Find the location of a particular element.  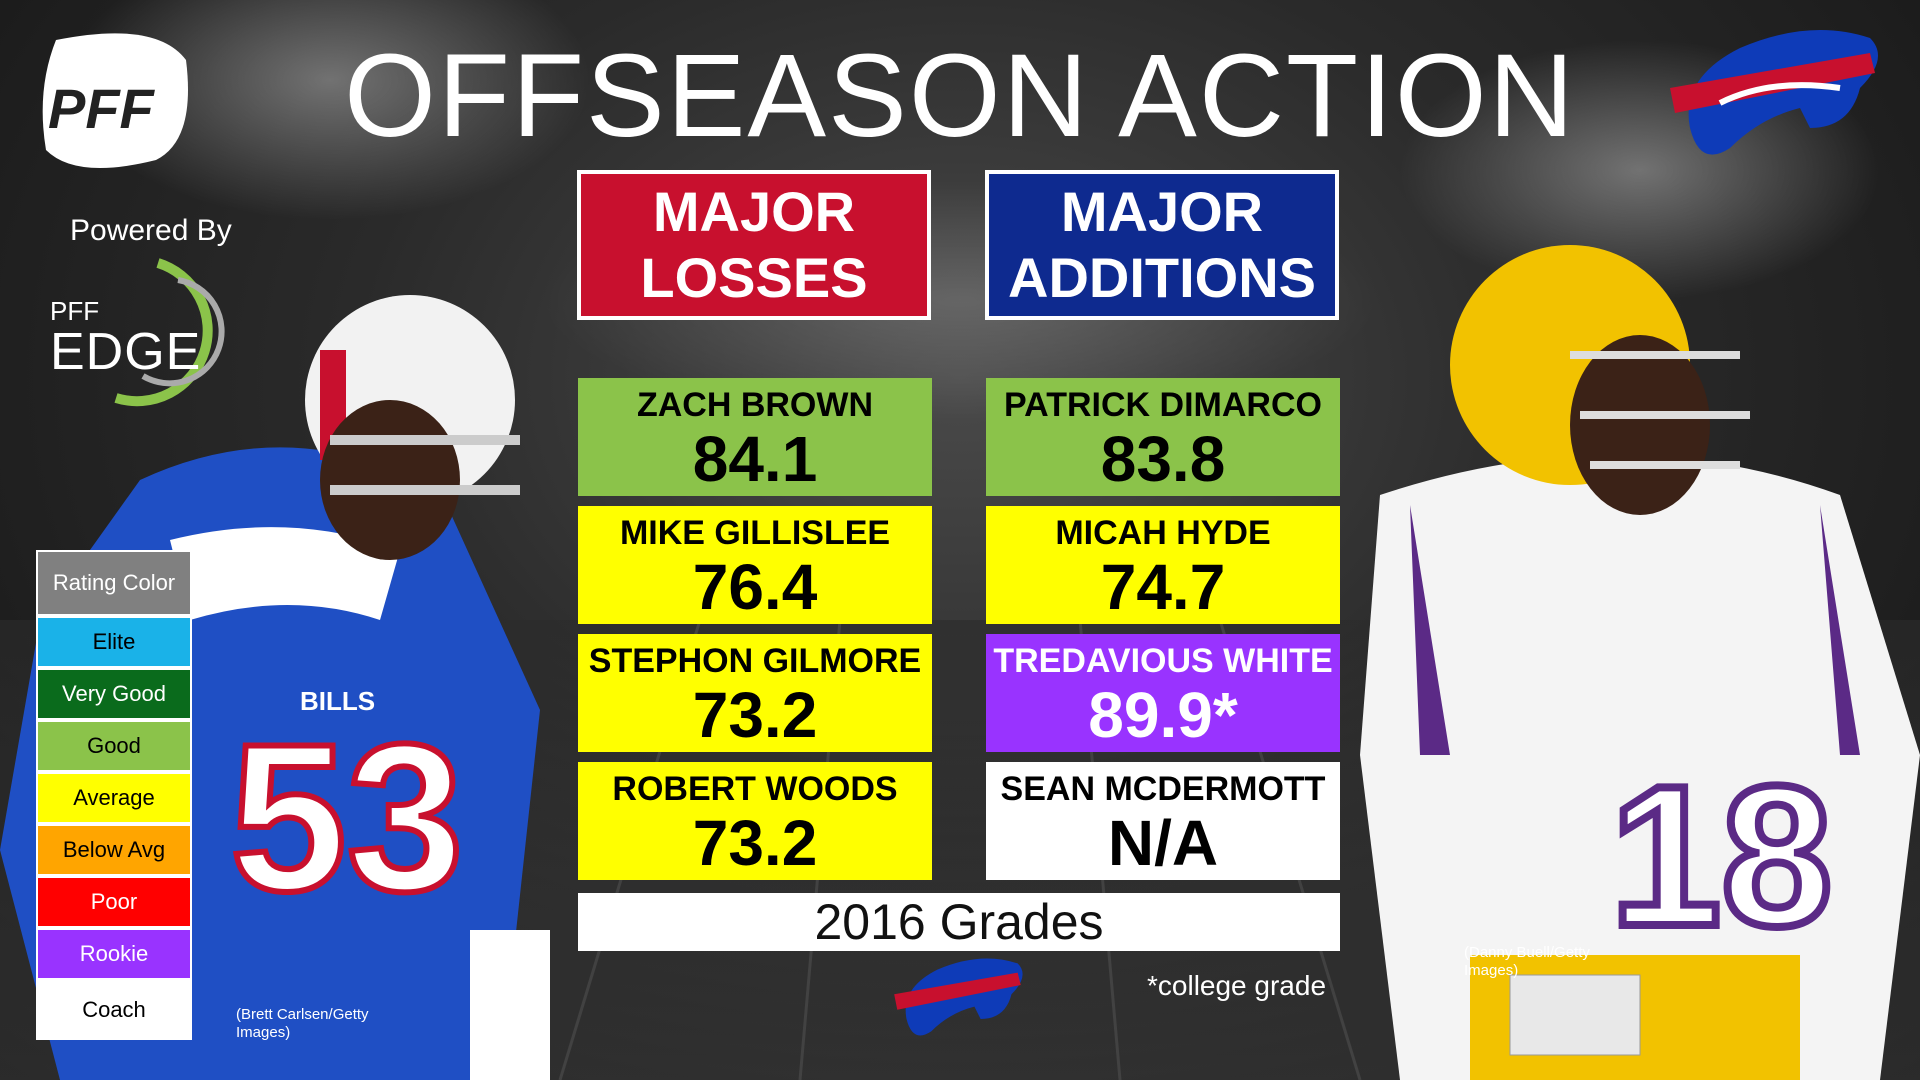

player-grade: 74.7 is located at coordinates (1163, 587).